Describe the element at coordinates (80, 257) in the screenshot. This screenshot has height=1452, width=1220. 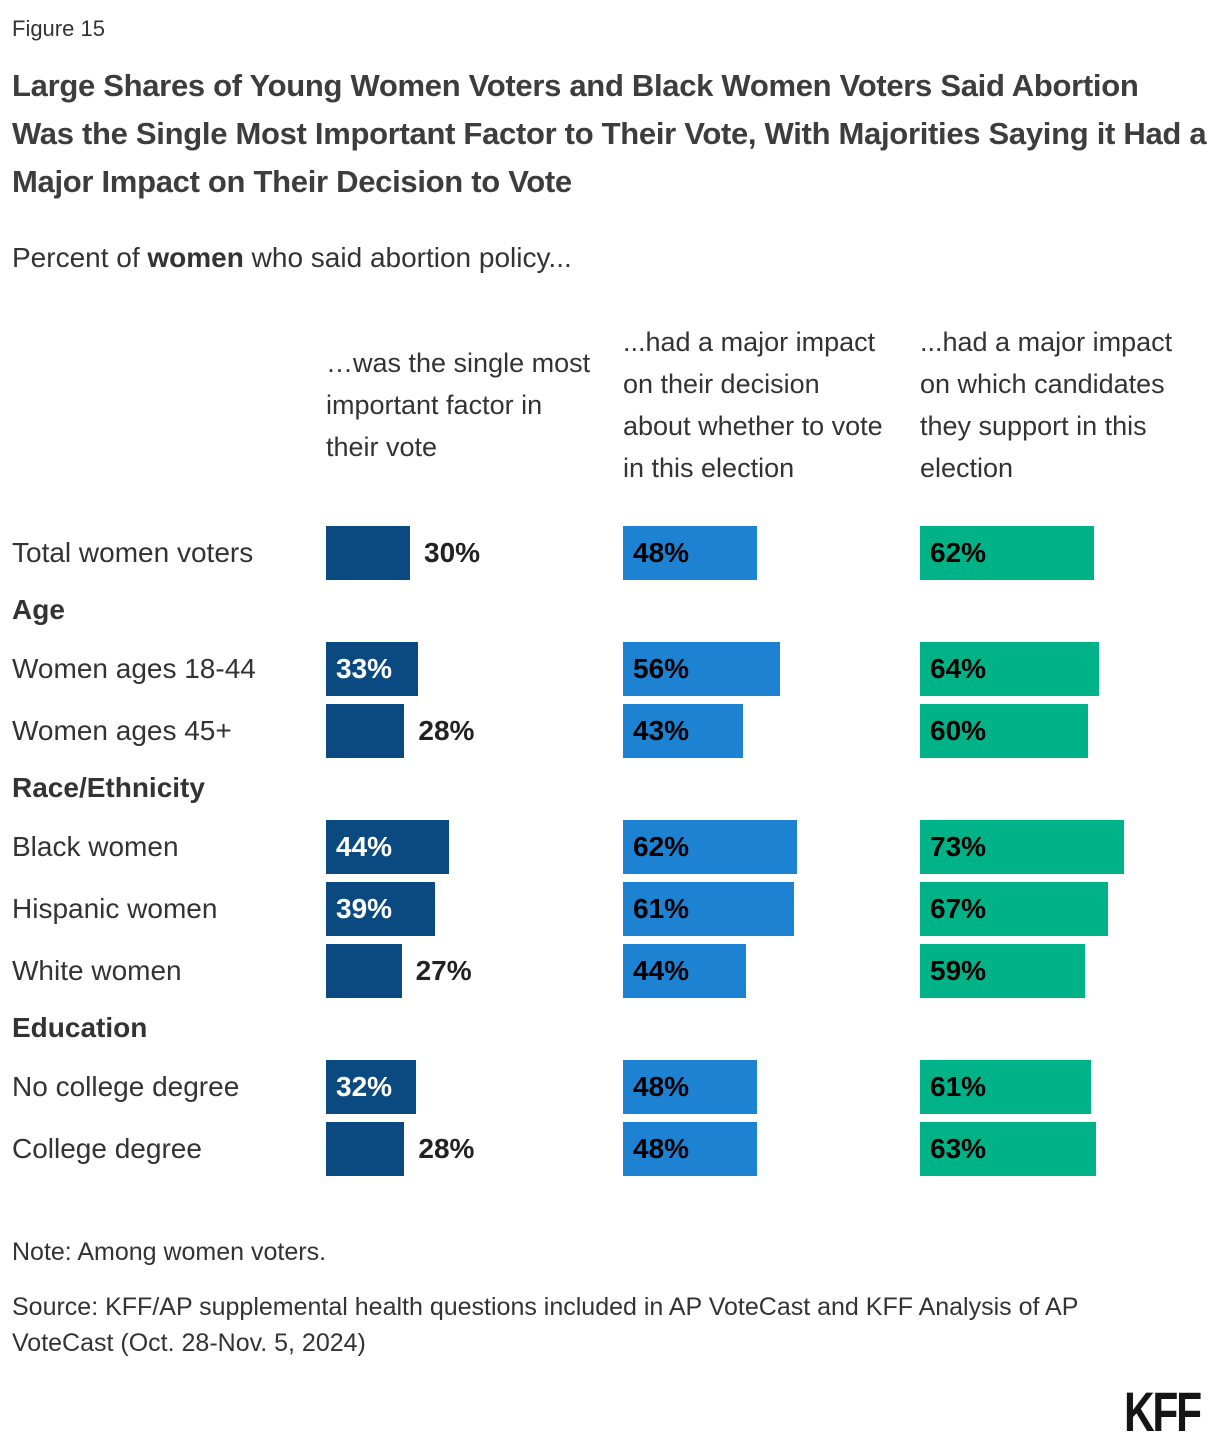
I see `subtitle-prefix: Percent of` at that location.